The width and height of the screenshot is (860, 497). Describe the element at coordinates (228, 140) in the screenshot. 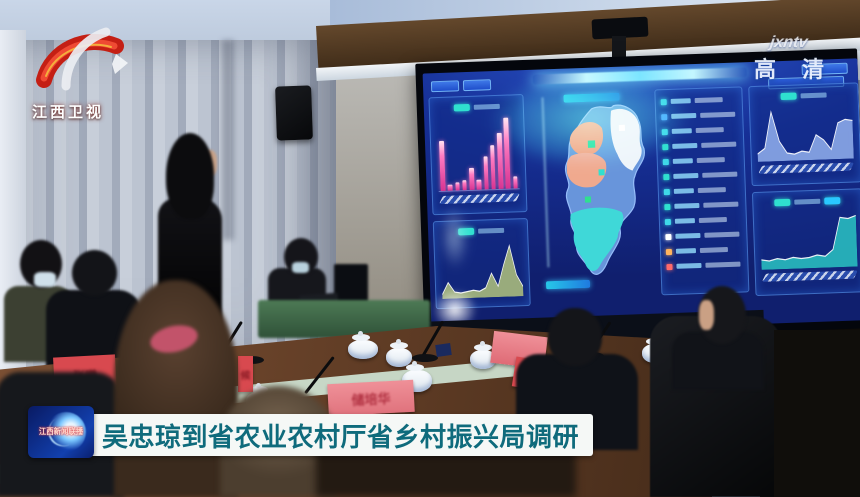

I see `curtain-fold-shadow` at that location.